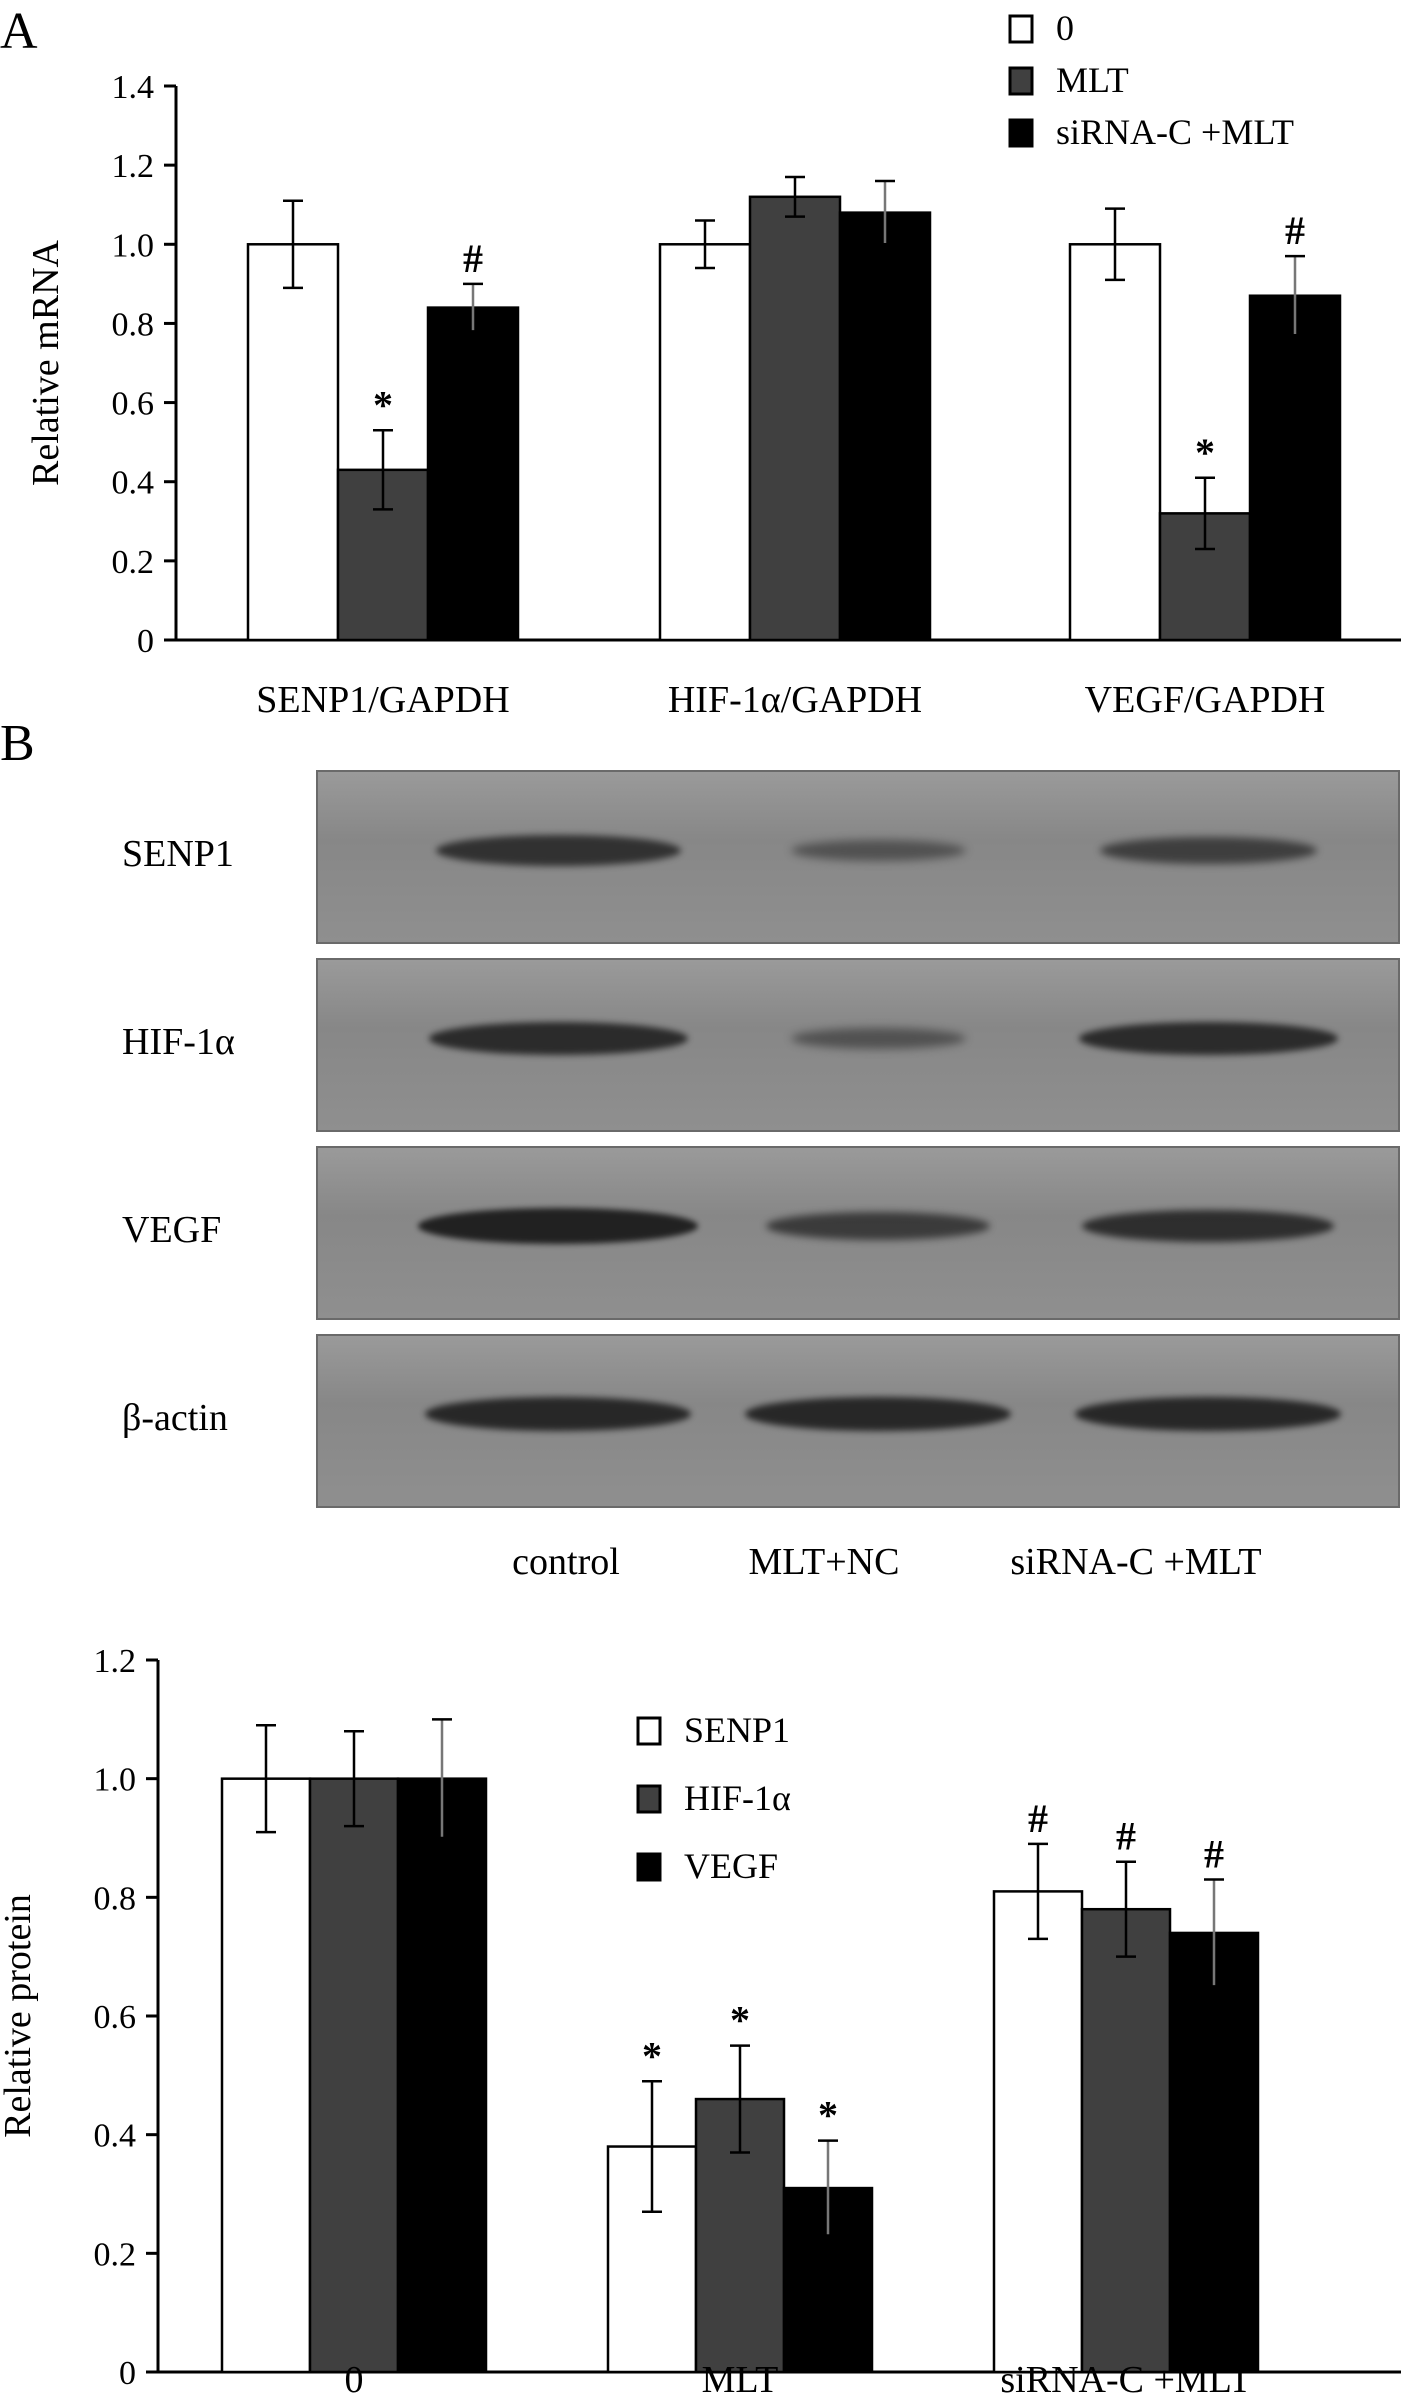 This screenshot has height=2394, width=1421. I want to click on blot-lane-label: control, so click(566, 1562).